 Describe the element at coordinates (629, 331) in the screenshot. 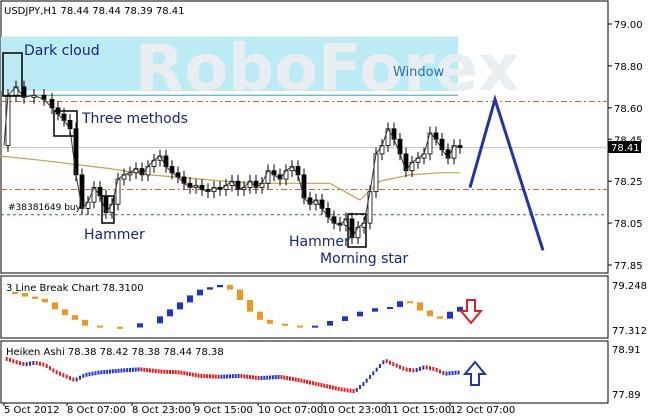

I see `line-break-tick-bottom: 77.312` at that location.